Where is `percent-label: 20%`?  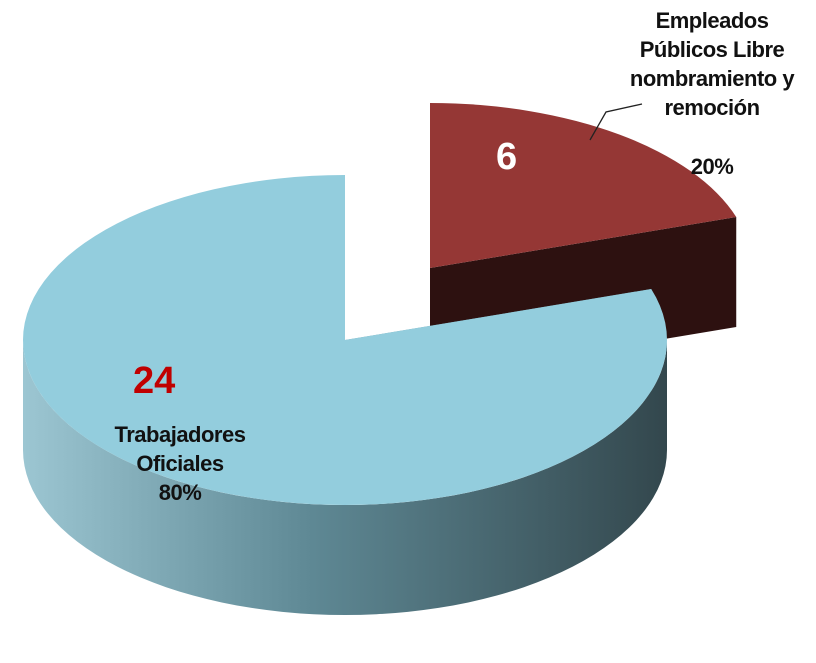
percent-label: 20% is located at coordinates (712, 166).